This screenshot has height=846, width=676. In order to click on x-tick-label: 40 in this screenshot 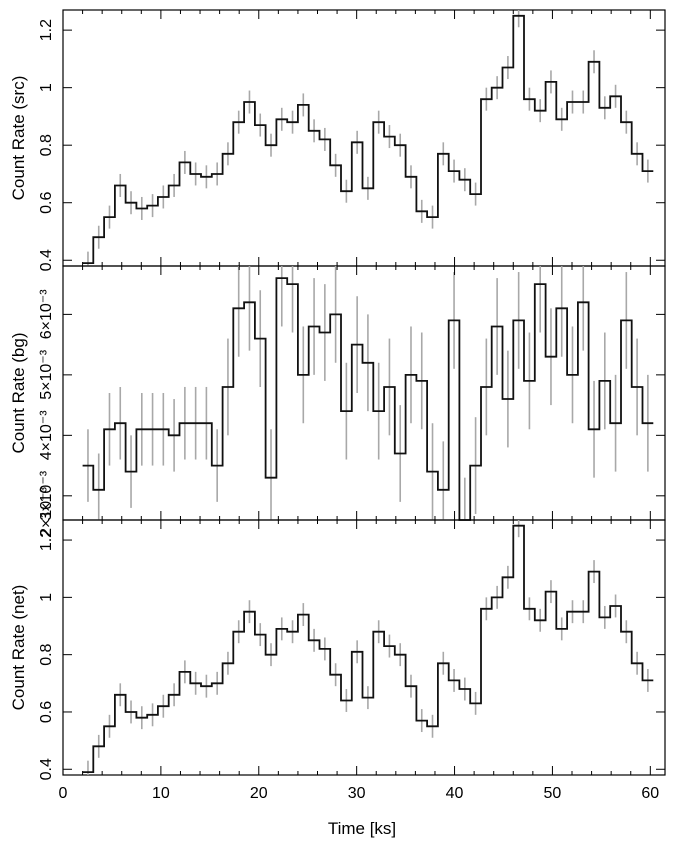, I will do `click(455, 793)`.